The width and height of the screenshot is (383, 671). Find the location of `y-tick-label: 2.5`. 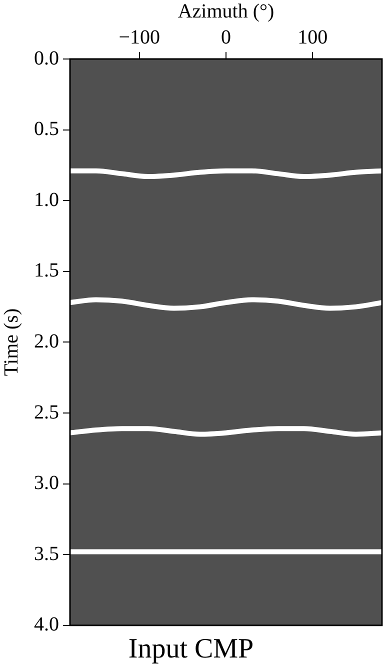

y-tick-label: 2.5 is located at coordinates (46, 412).